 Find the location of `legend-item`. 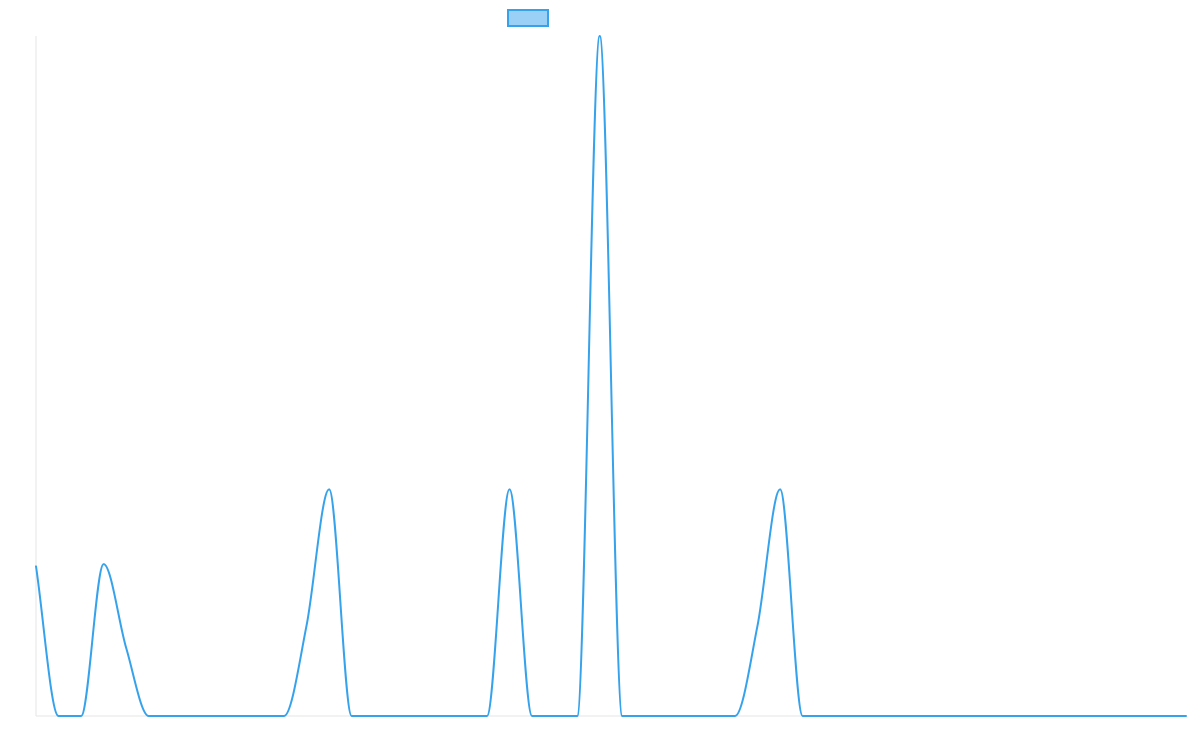

legend-item is located at coordinates (528, 18).